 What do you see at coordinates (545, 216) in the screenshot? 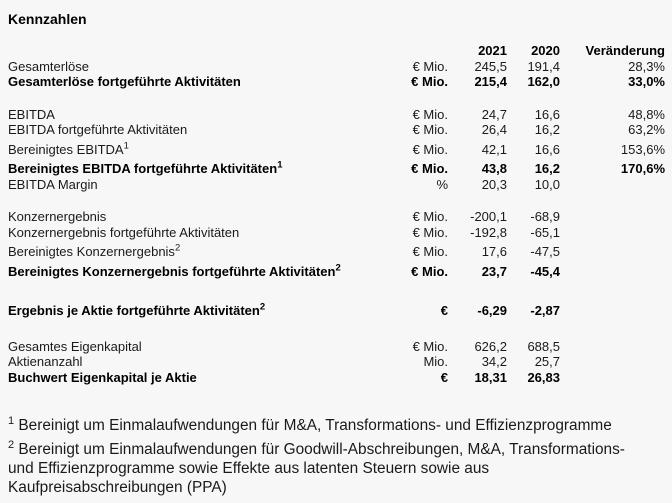
I see `value-2020: -68,9` at bounding box center [545, 216].